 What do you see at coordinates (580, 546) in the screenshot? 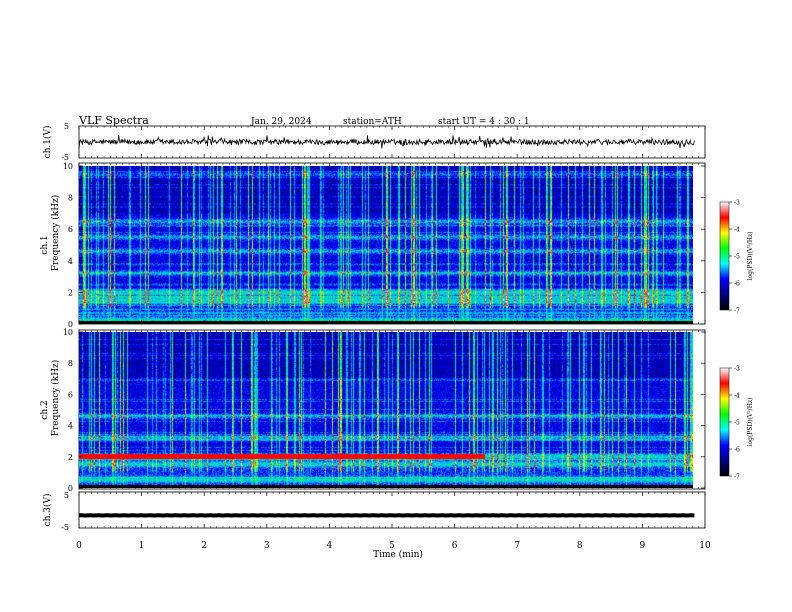
I see `x-tick-label: 8` at bounding box center [580, 546].